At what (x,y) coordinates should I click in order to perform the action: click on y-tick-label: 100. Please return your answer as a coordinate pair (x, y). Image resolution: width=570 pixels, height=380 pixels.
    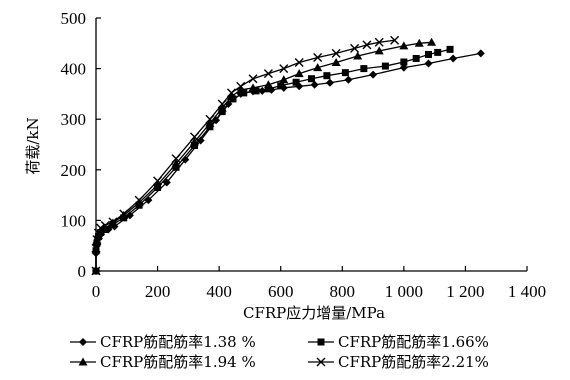
    Looking at the image, I should click on (74, 220).